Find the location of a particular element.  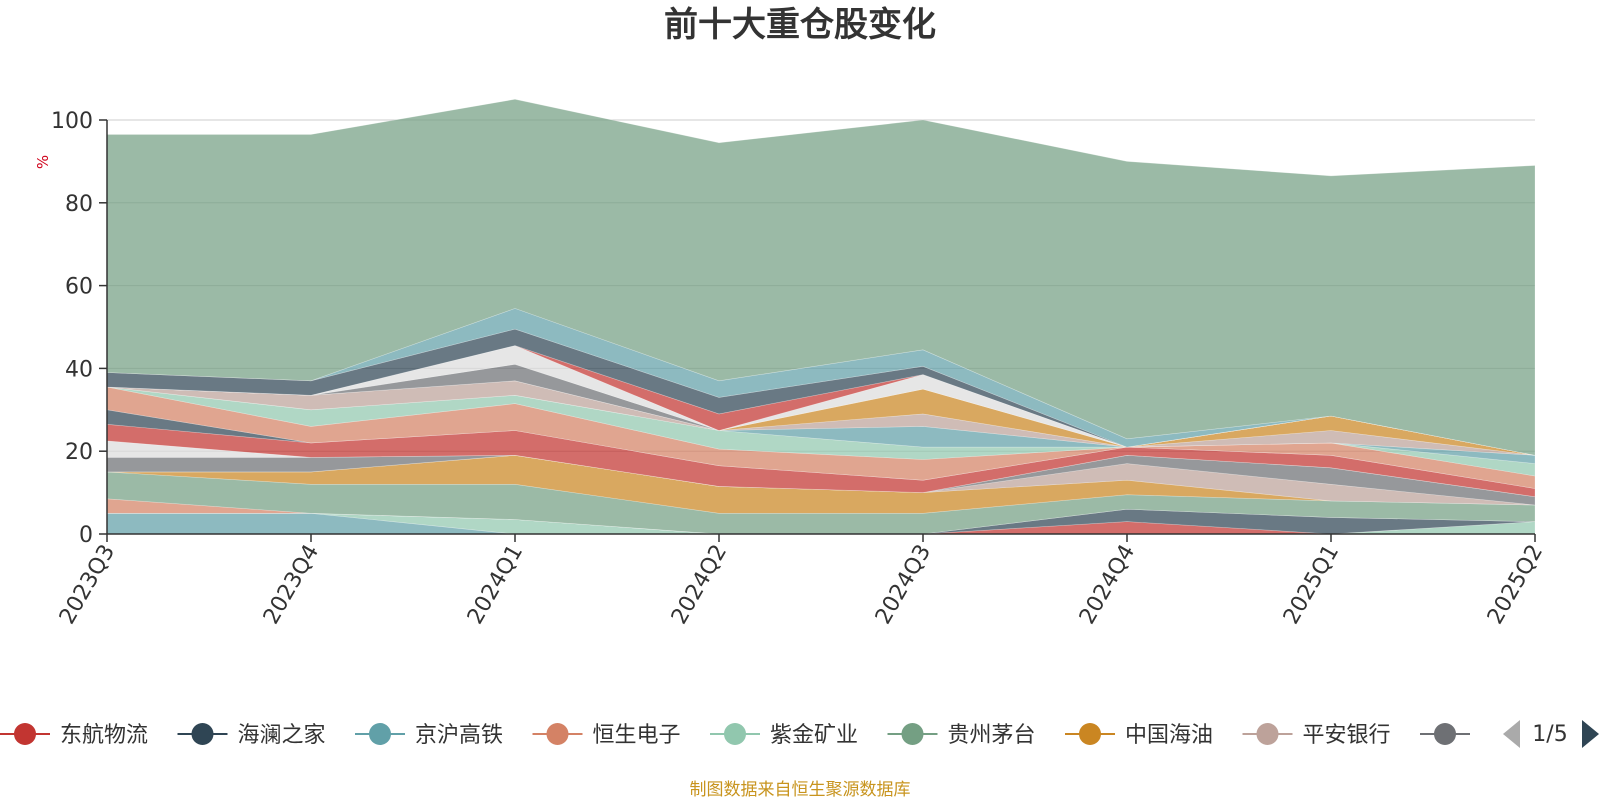

y-axis-label: % is located at coordinates (43, 162).